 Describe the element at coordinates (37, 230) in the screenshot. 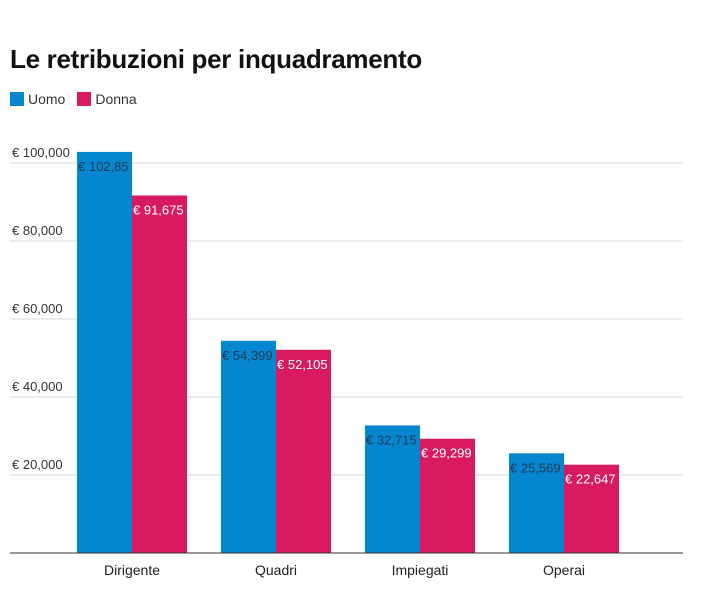

I see `y-tick-label: € 80,000` at that location.